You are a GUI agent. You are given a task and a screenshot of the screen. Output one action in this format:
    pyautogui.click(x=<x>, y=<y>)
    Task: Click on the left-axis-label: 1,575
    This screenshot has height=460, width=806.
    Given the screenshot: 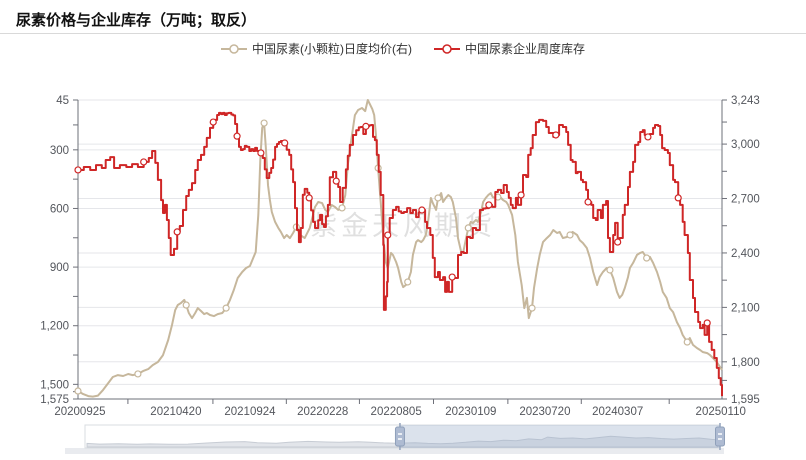 What is the action you would take?
    pyautogui.click(x=54, y=400)
    